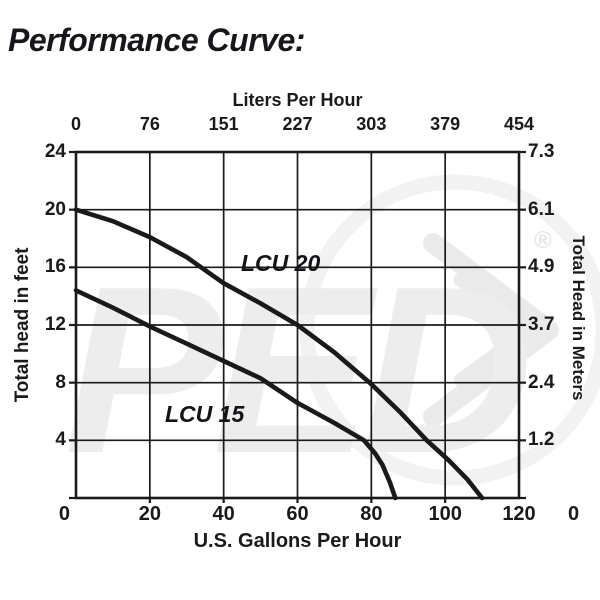  What do you see at coordinates (223, 514) in the screenshot?
I see `bottom-axis-tick-40: 40` at bounding box center [223, 514].